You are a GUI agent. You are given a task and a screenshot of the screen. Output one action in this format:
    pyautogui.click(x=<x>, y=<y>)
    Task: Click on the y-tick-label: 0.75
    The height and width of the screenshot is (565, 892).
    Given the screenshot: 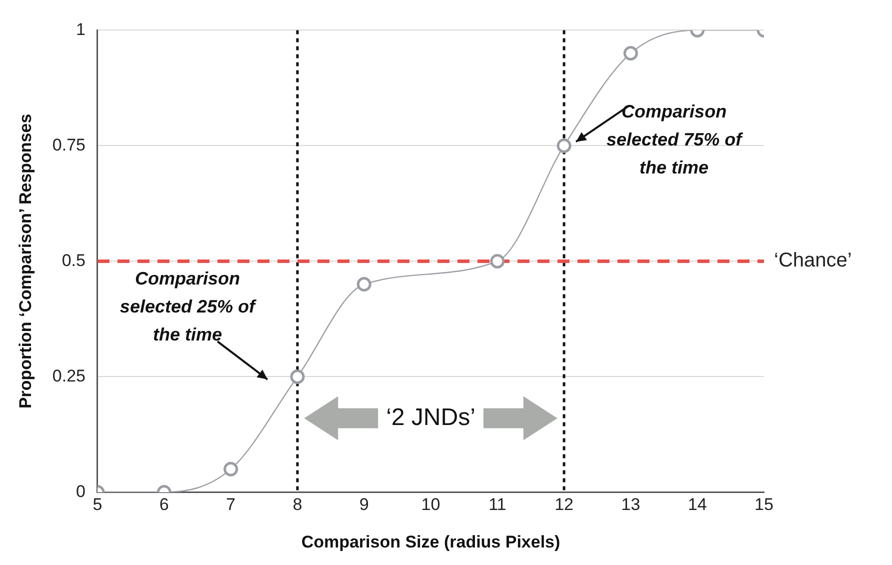 What is the action you would take?
    pyautogui.click(x=69, y=144)
    